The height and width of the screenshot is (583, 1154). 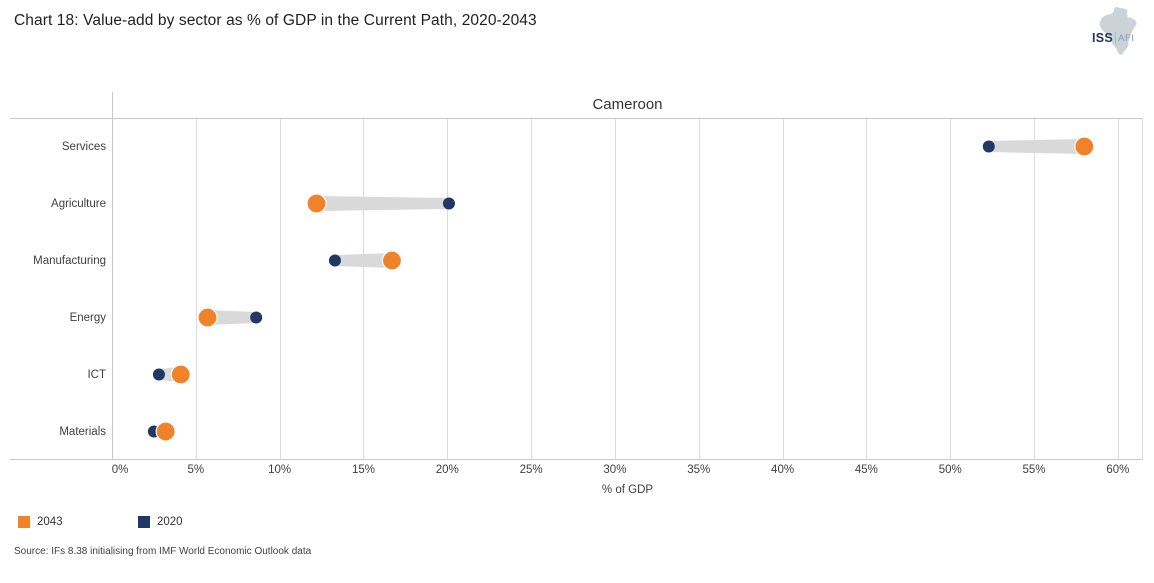 I want to click on y-label-manufacturing: Manufacturing, so click(x=69, y=260).